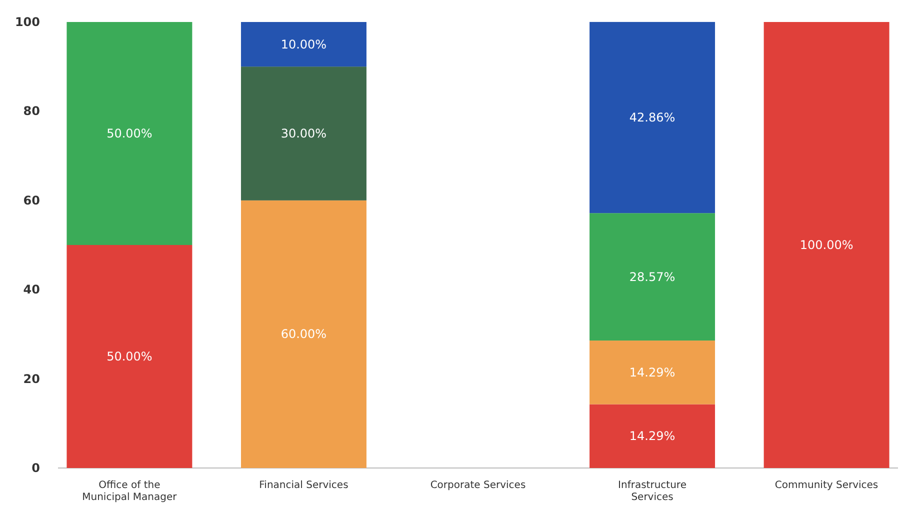  What do you see at coordinates (31, 379) in the screenshot?
I see `y-tick-label: 20` at bounding box center [31, 379].